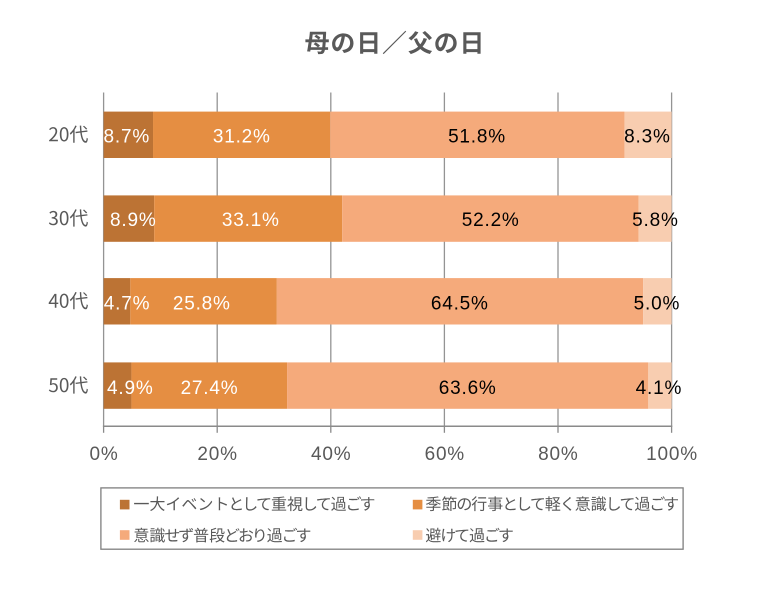 This screenshot has height=613, width=767. I want to click on svg-text: 8.9%, so click(133, 220).